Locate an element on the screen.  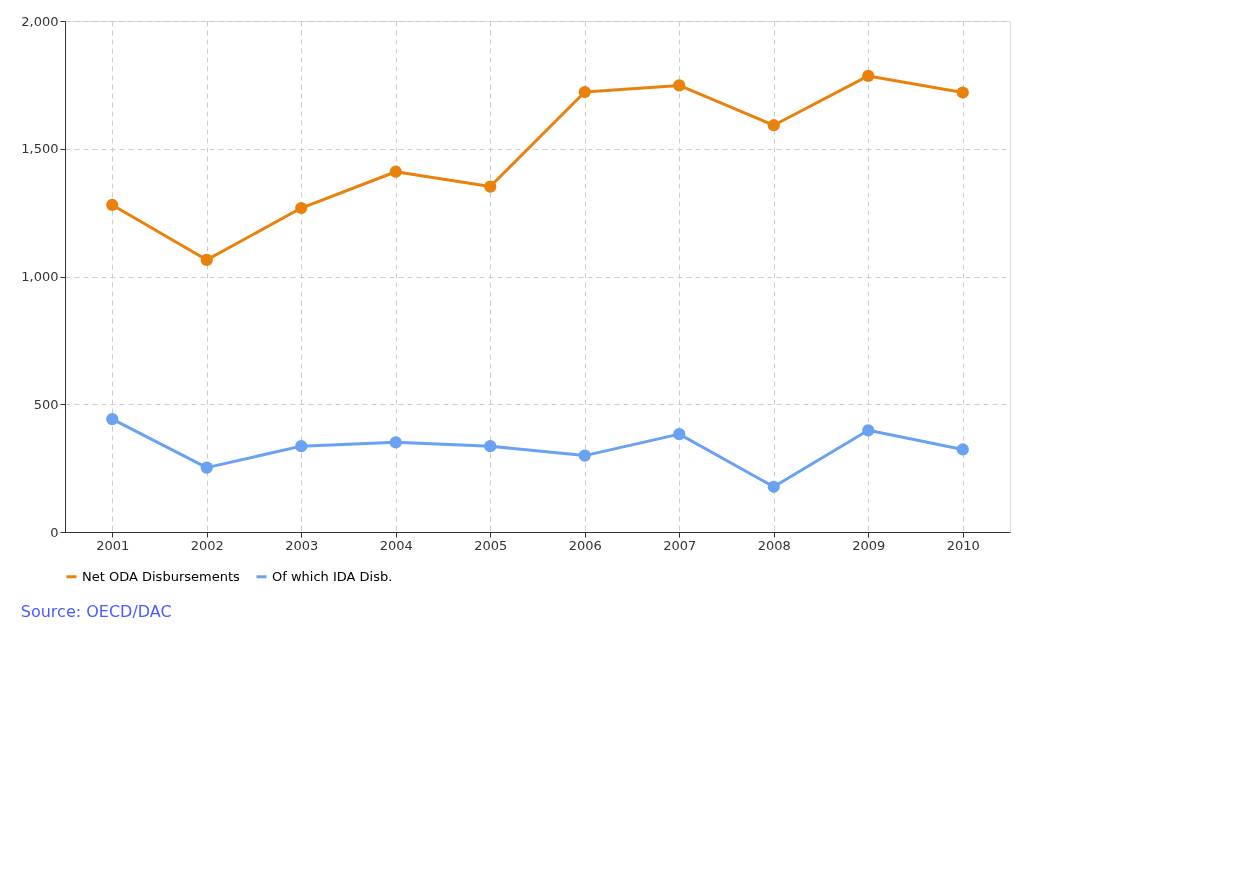
x-tick-label: 2002 is located at coordinates (207, 545).